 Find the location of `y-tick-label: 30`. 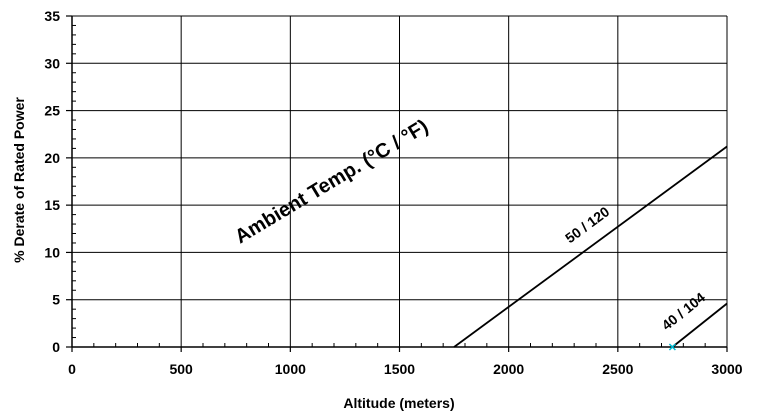

y-tick-label: 30 is located at coordinates (52, 63).